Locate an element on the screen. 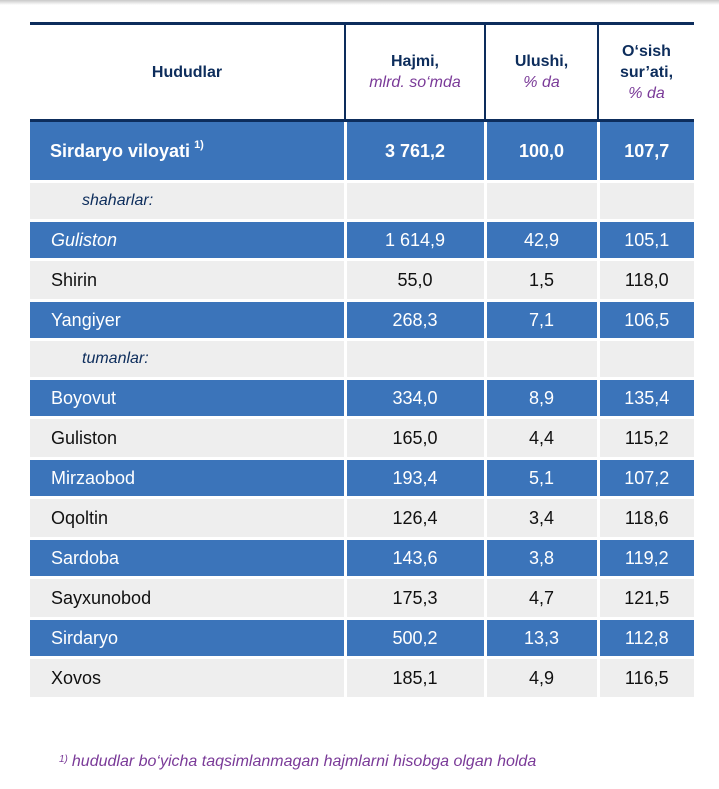 Image resolution: width=719 pixels, height=789 pixels. growth-cell: 116,5 is located at coordinates (645, 678).